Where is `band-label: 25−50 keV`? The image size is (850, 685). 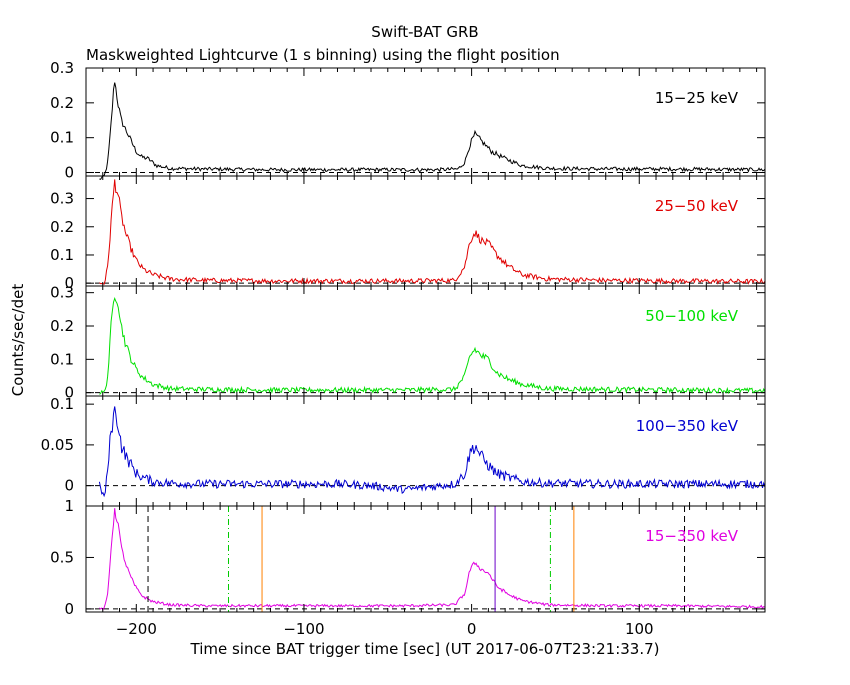
band-label: 25−50 keV is located at coordinates (697, 206).